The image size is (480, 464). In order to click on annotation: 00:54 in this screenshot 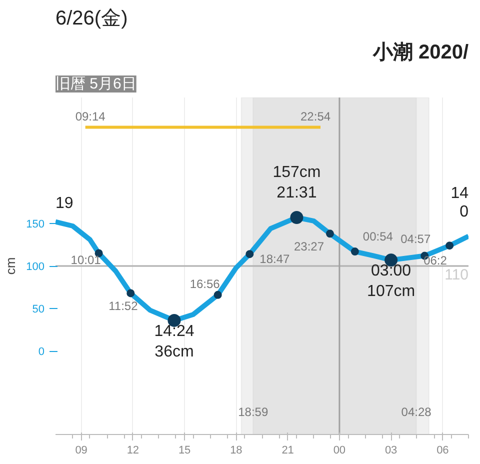, I will do `click(378, 237)`.